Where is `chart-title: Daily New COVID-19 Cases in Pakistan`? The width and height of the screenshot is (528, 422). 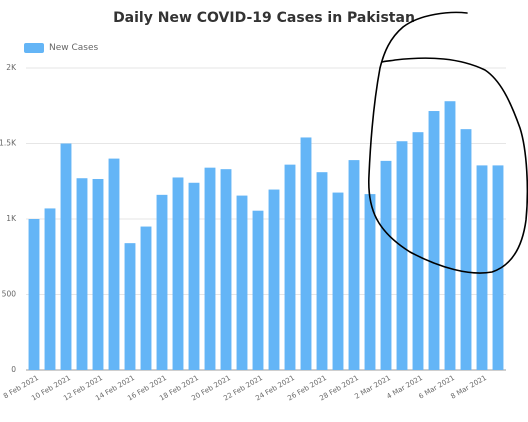
chart-title: Daily New COVID-19 Cases in Pakistan is located at coordinates (264, 18).